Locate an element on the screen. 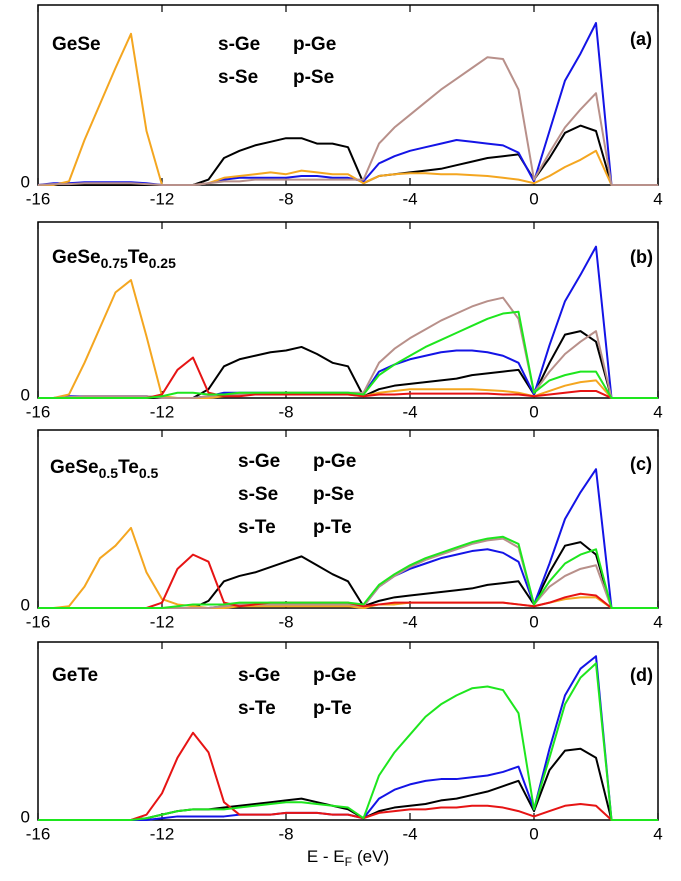  title-part: GeTe is located at coordinates (75, 675).